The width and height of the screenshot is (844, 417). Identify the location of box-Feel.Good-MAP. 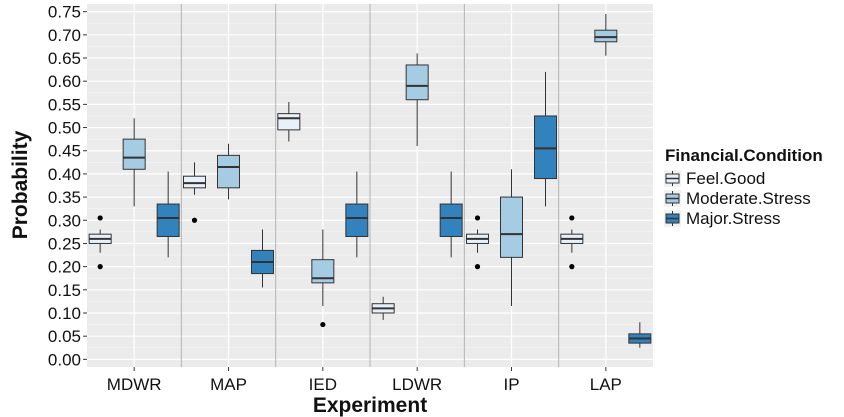
(194, 192).